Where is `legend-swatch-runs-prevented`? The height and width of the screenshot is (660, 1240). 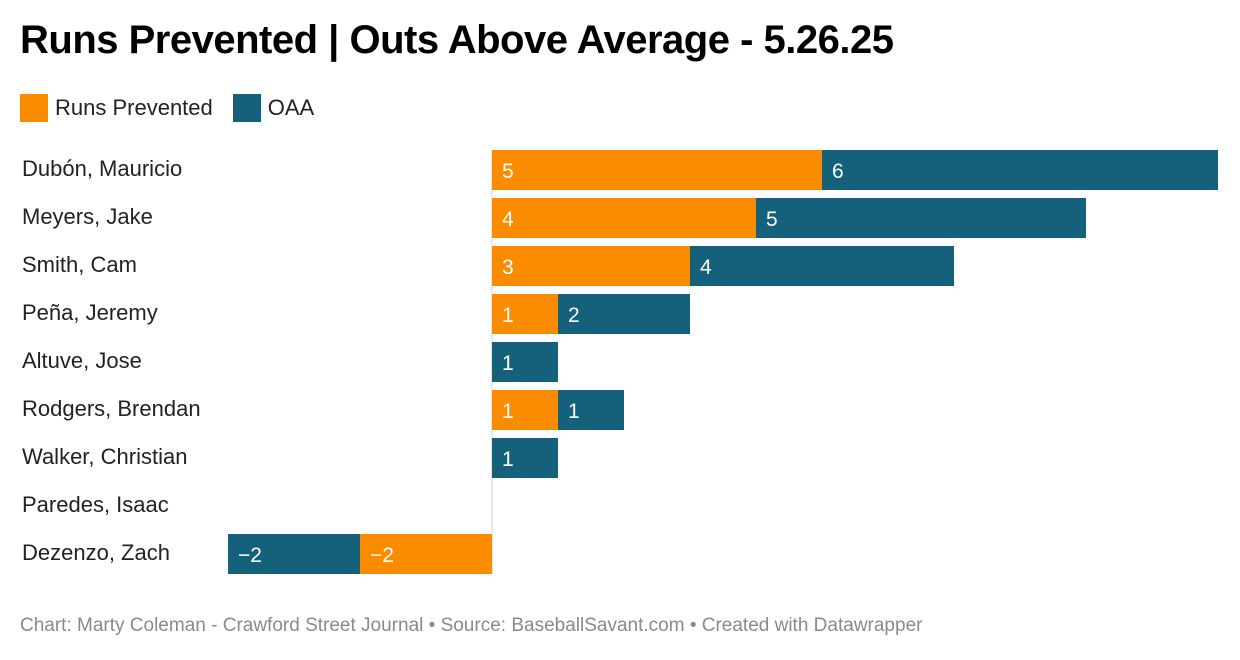 legend-swatch-runs-prevented is located at coordinates (34, 108).